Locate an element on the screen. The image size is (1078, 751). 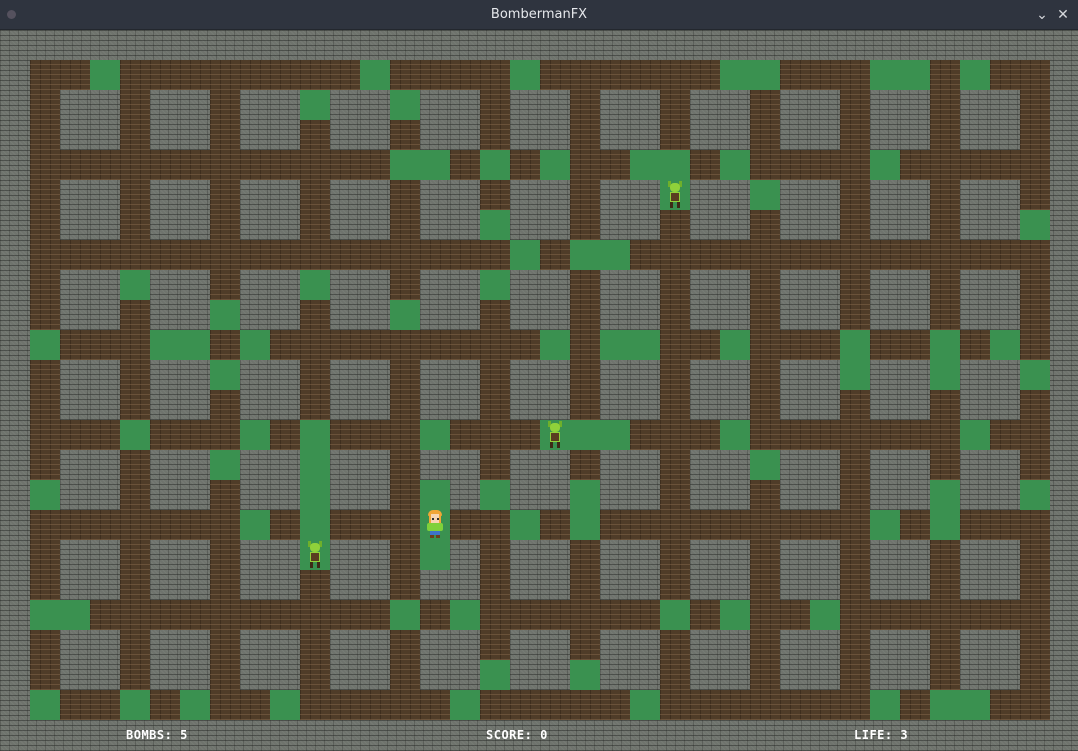
title-bar: BombermanFX ⌄ ✕ is located at coordinates (539, 15).